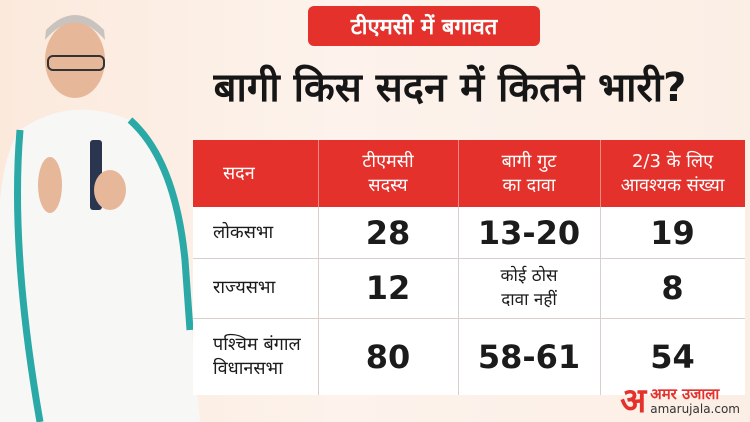  What do you see at coordinates (633, 401) in the screenshot?
I see `logo-mark: अ` at bounding box center [633, 401].